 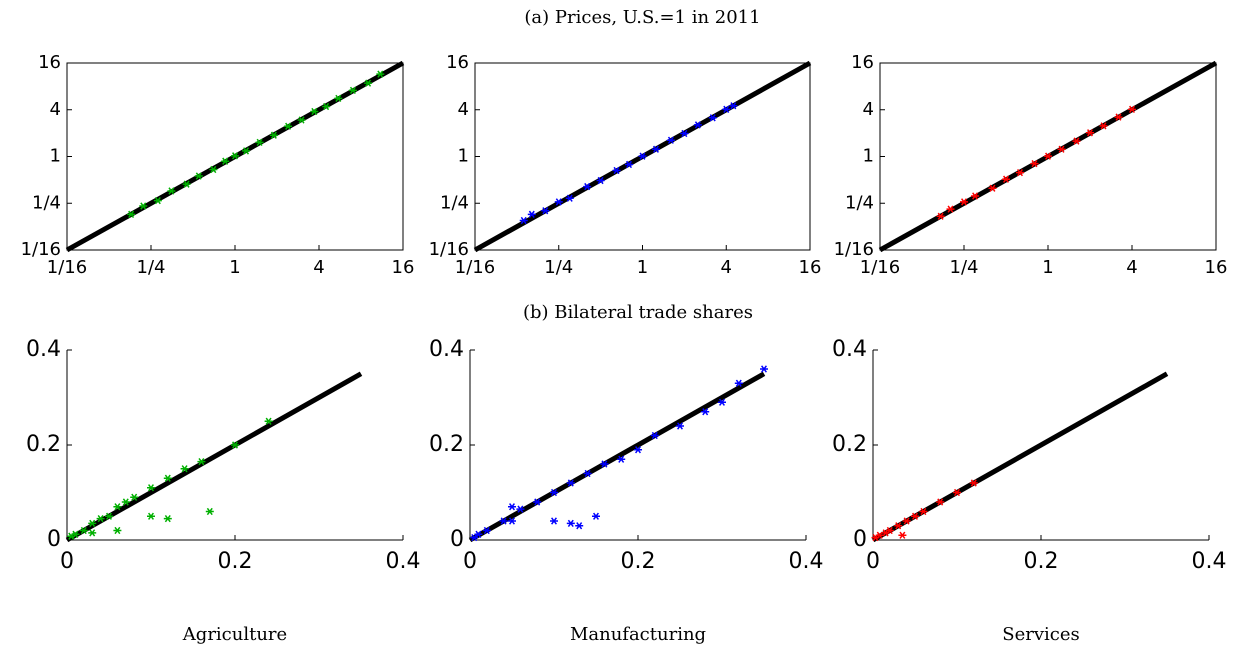 I want to click on x-tick-label: 0, so click(x=873, y=561).